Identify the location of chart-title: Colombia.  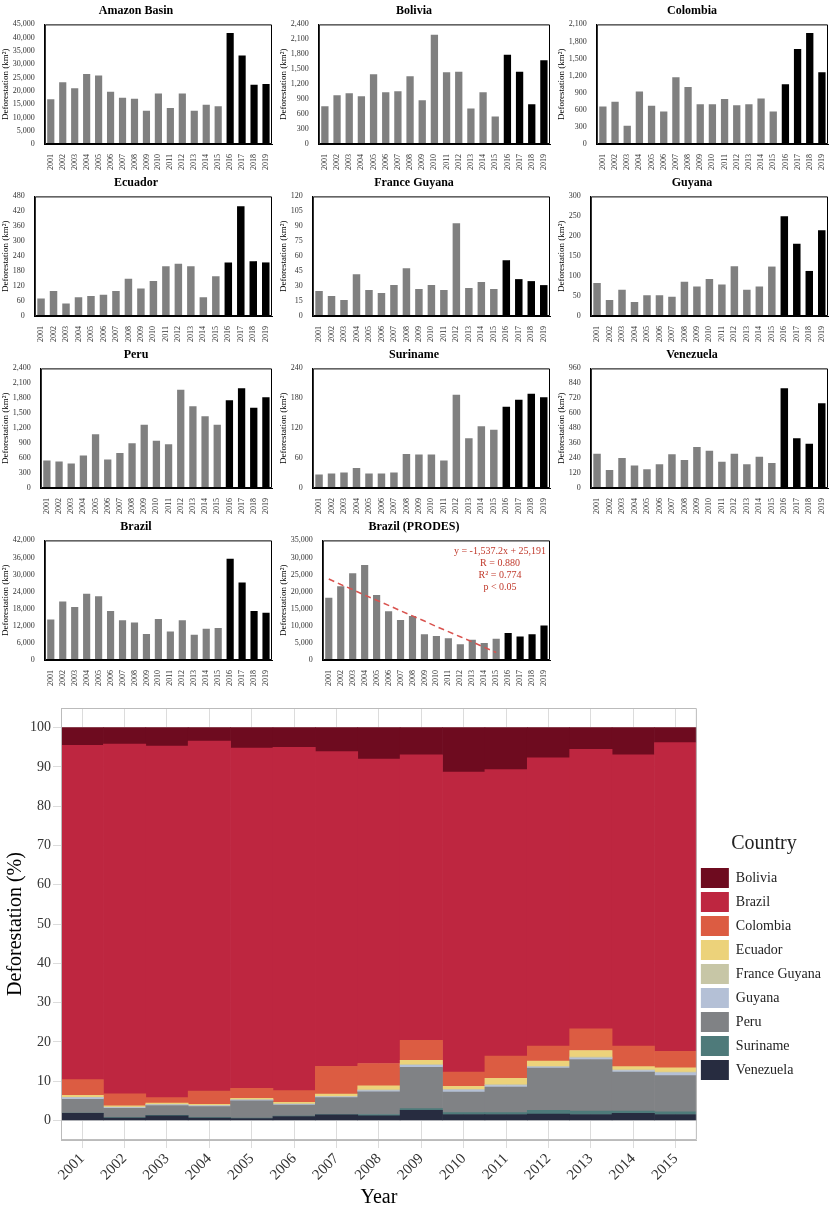
(692, 10).